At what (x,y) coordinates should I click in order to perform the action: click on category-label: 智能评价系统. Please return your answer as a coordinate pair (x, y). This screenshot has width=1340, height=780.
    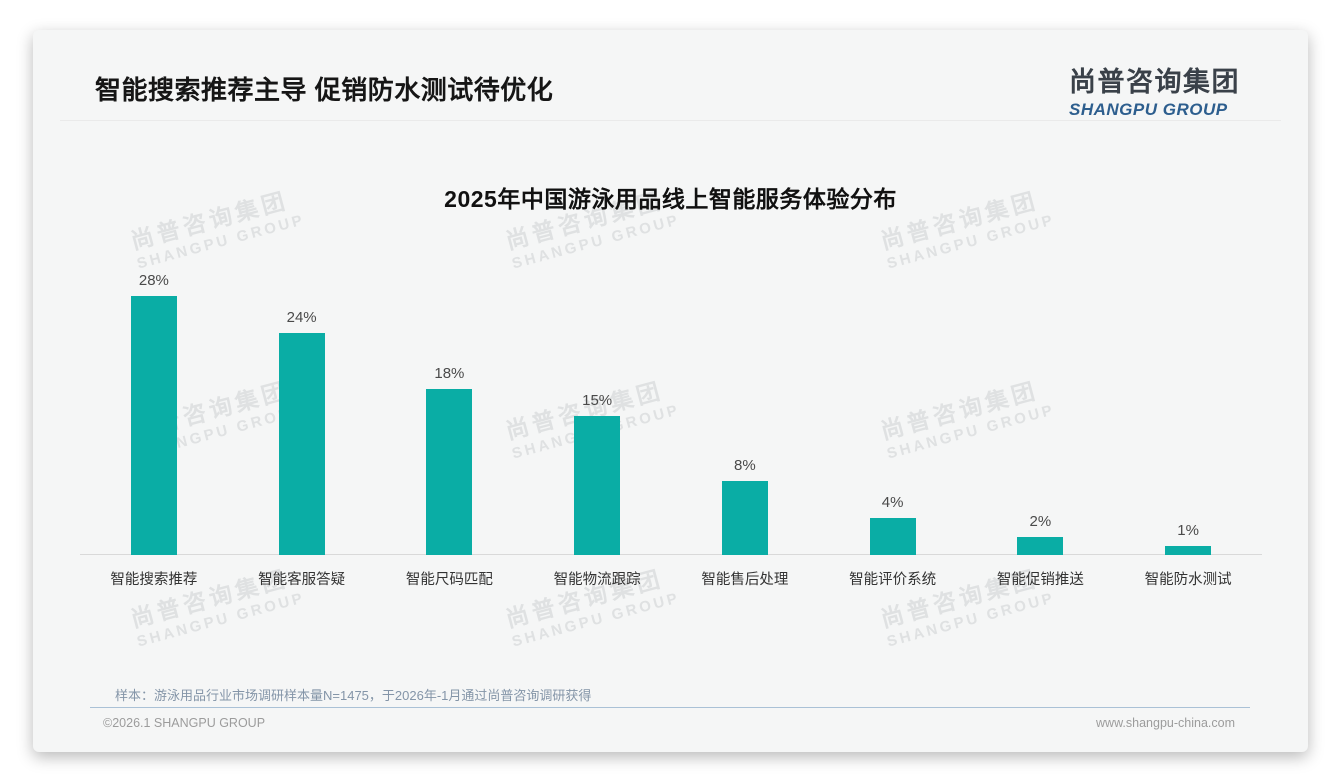
    Looking at the image, I should click on (893, 580).